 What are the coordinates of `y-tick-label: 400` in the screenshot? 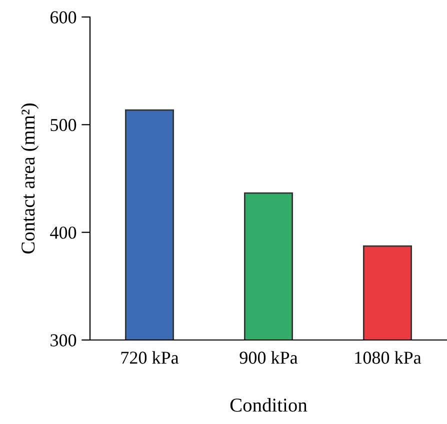 It's located at (63, 232).